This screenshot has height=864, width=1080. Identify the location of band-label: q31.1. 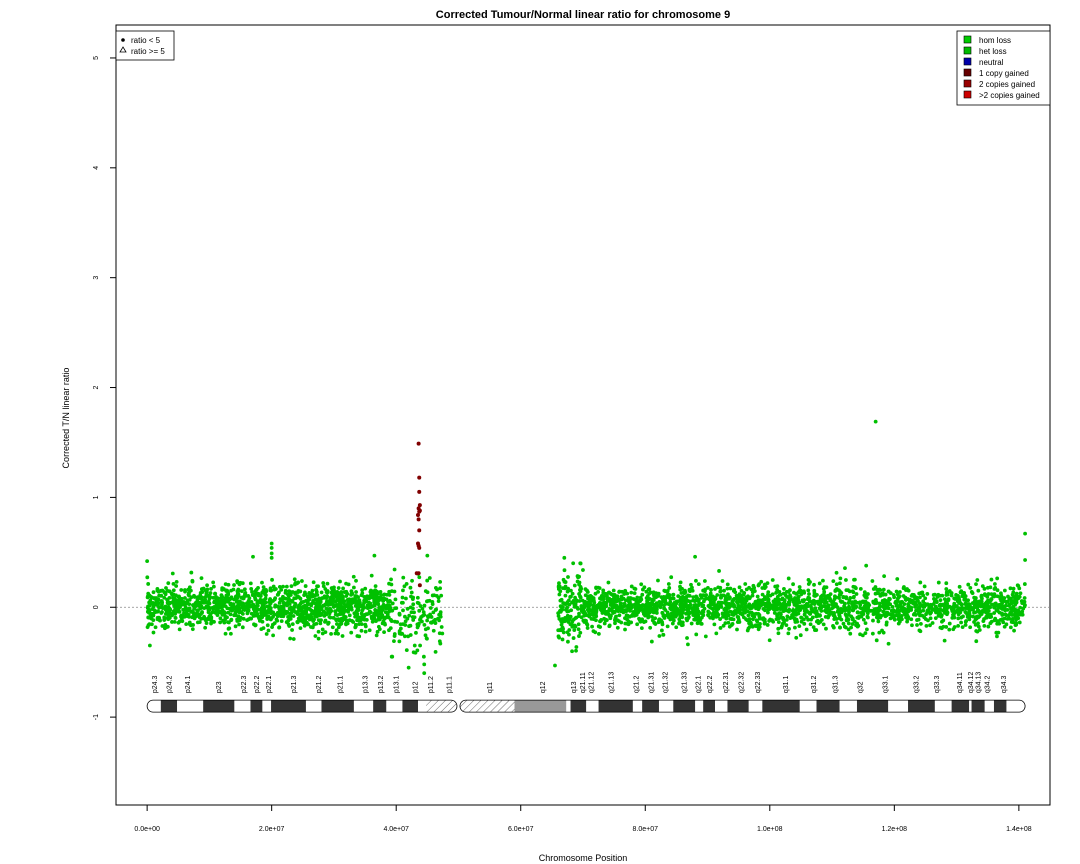
(786, 685).